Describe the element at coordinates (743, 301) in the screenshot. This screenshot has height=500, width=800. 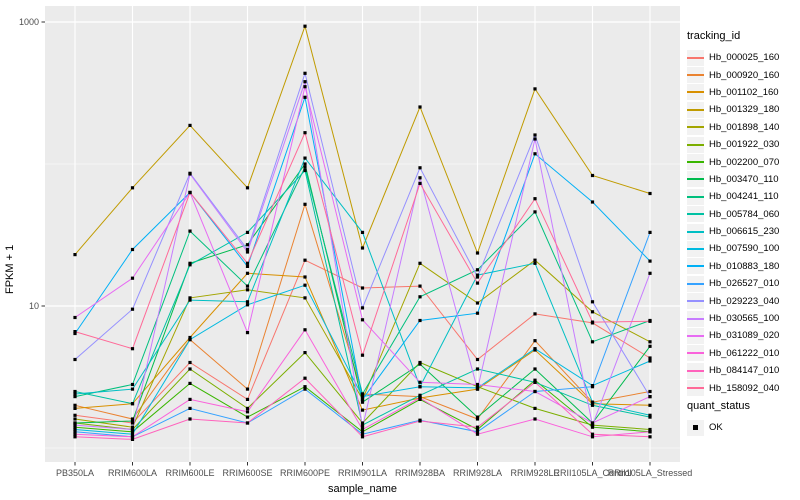
I see `legend-item: Hb_029223_040` at that location.